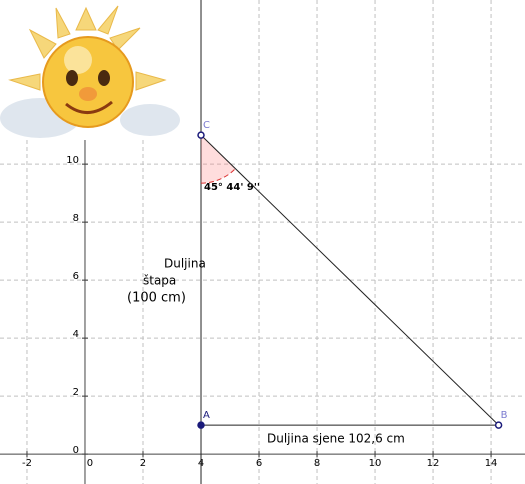 The image size is (525, 484). What do you see at coordinates (259, 463) in the screenshot?
I see `x-tick-label: 6` at bounding box center [259, 463].